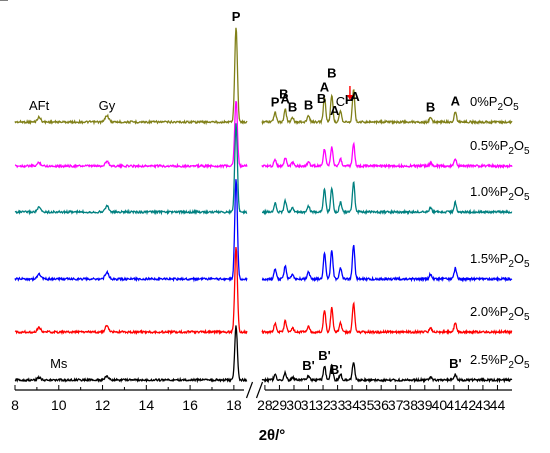  I want to click on x-tick-label-19: 41, so click(454, 405).